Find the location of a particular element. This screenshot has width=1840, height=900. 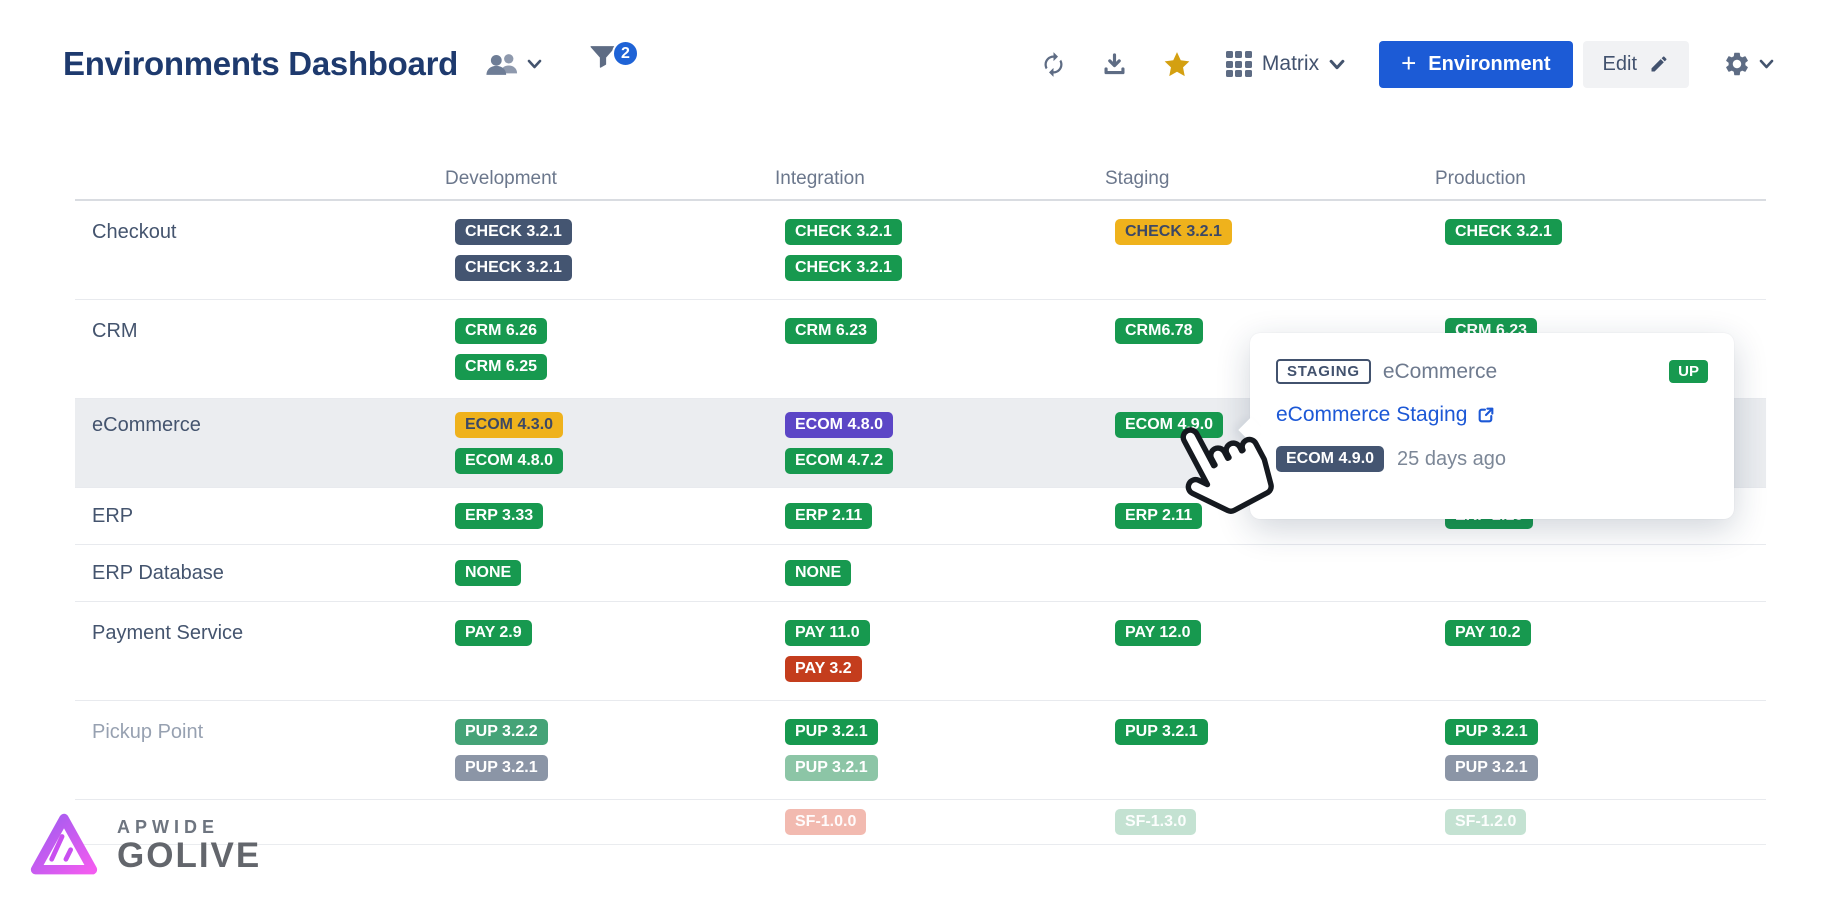

logo-product: GOLIVE is located at coordinates (189, 856).